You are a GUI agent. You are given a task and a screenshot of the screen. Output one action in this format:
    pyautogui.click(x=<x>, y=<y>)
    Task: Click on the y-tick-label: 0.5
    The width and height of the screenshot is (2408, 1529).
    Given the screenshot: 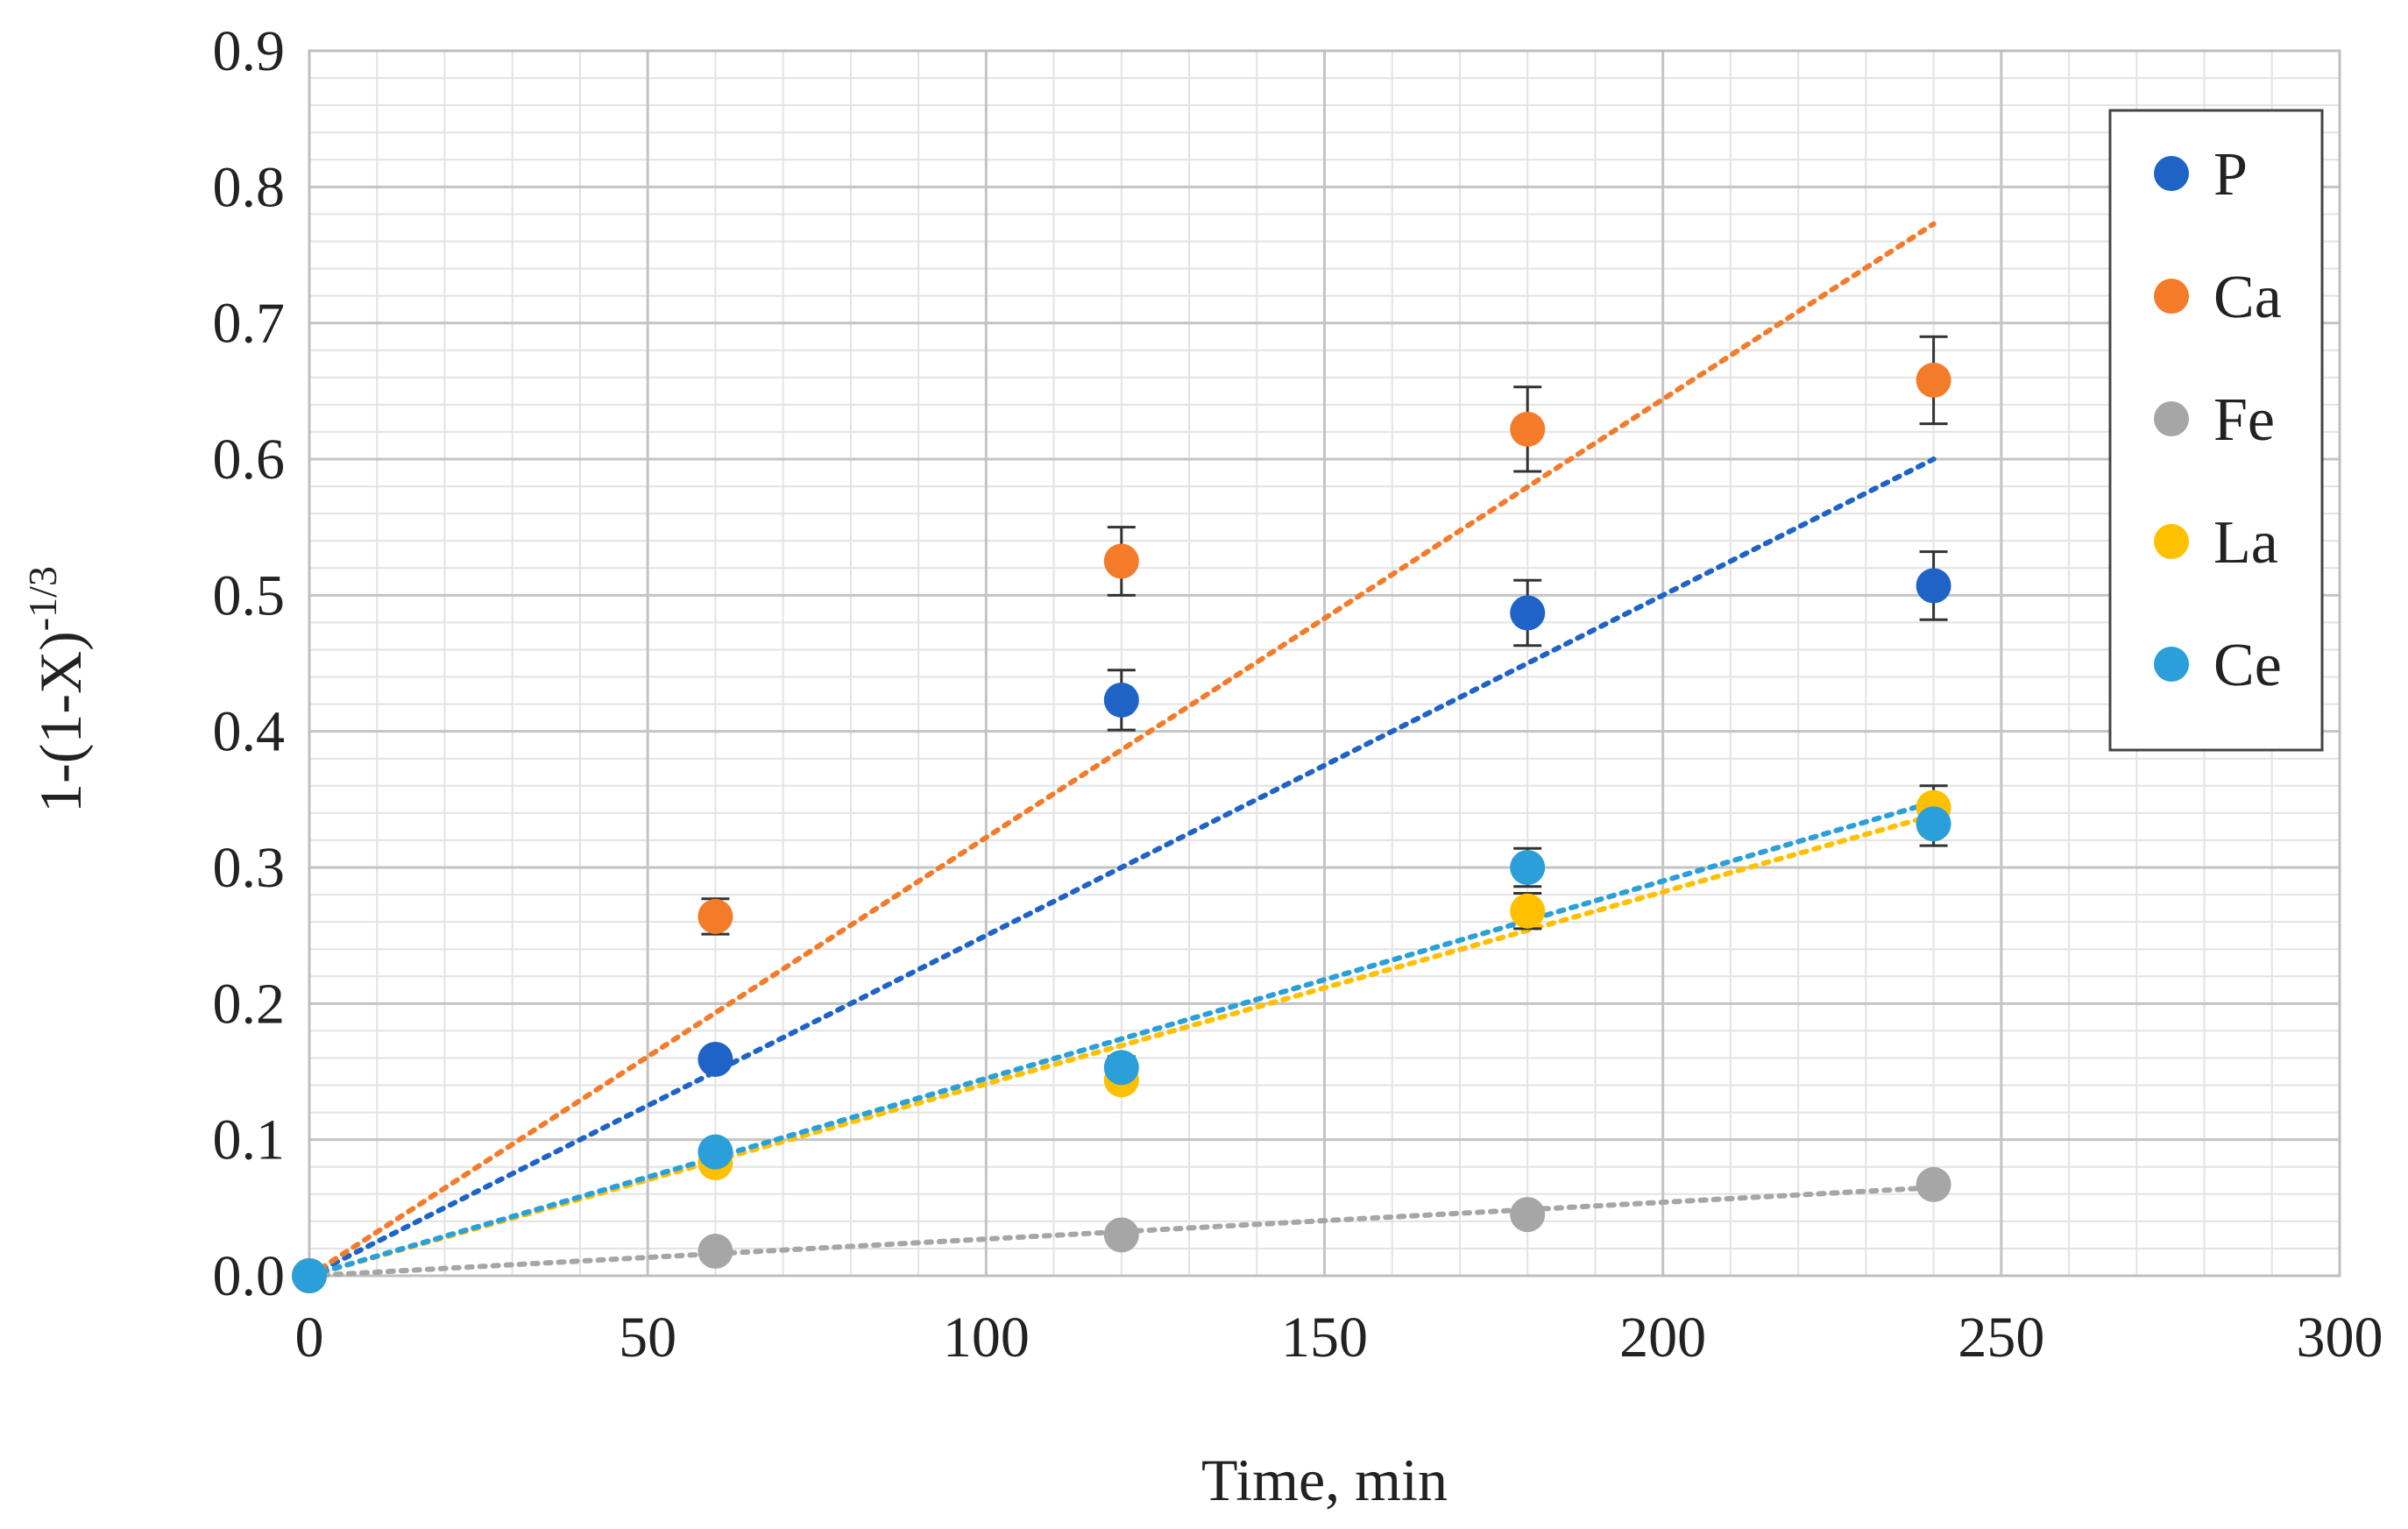 What is the action you would take?
    pyautogui.click(x=249, y=595)
    